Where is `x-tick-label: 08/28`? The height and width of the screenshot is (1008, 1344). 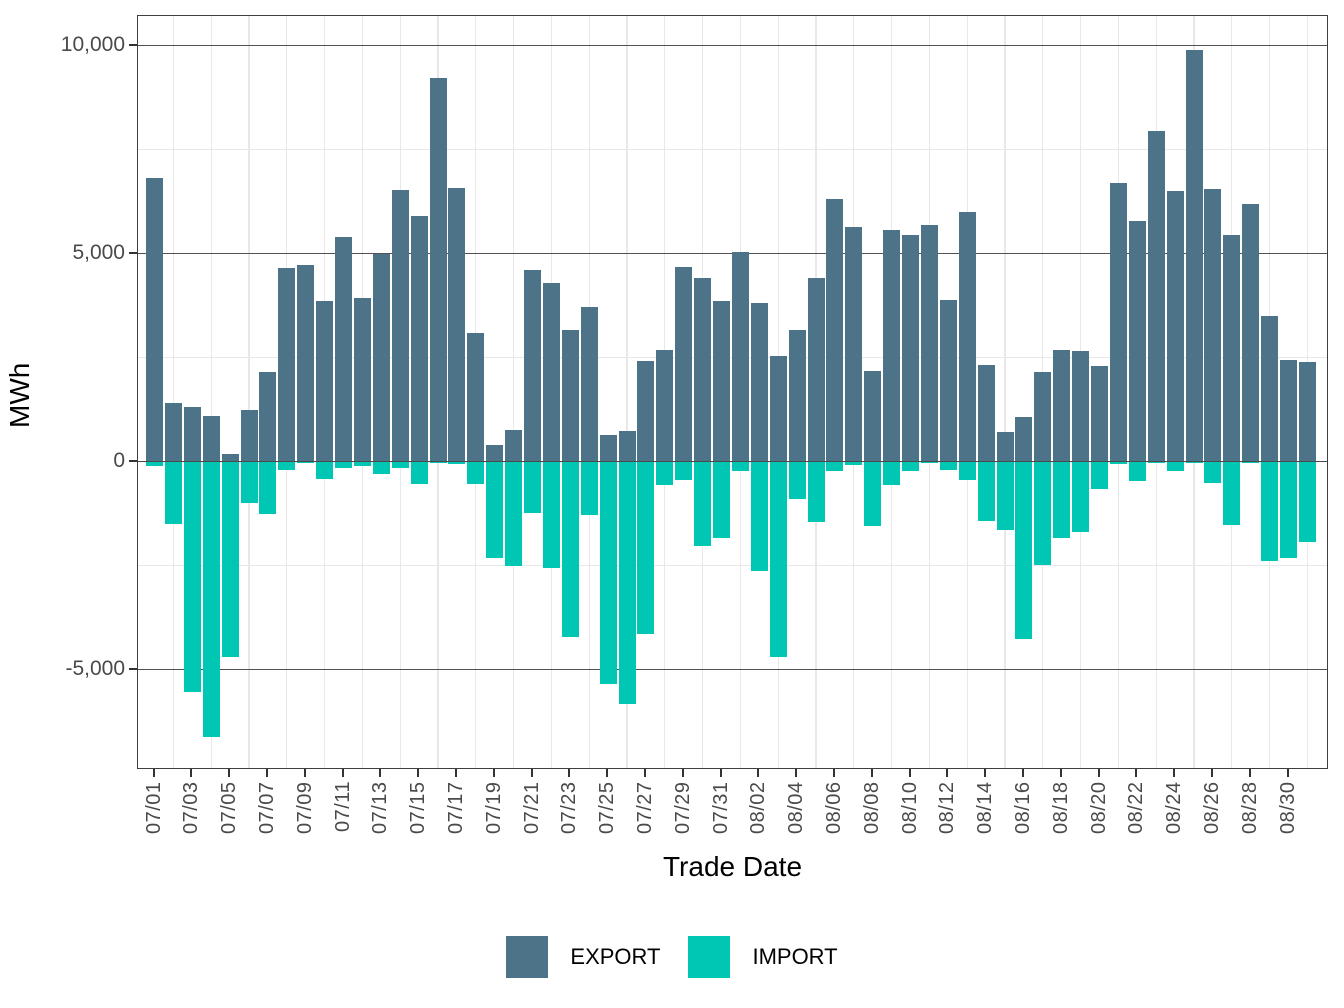 x-tick-label: 08/28 is located at coordinates (1249, 807).